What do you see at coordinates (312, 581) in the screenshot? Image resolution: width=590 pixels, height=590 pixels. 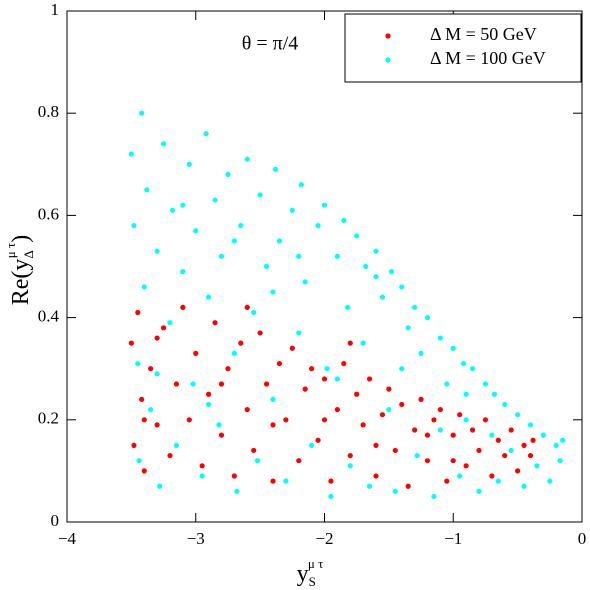 I see `x-axis-title-sub: S` at bounding box center [312, 581].